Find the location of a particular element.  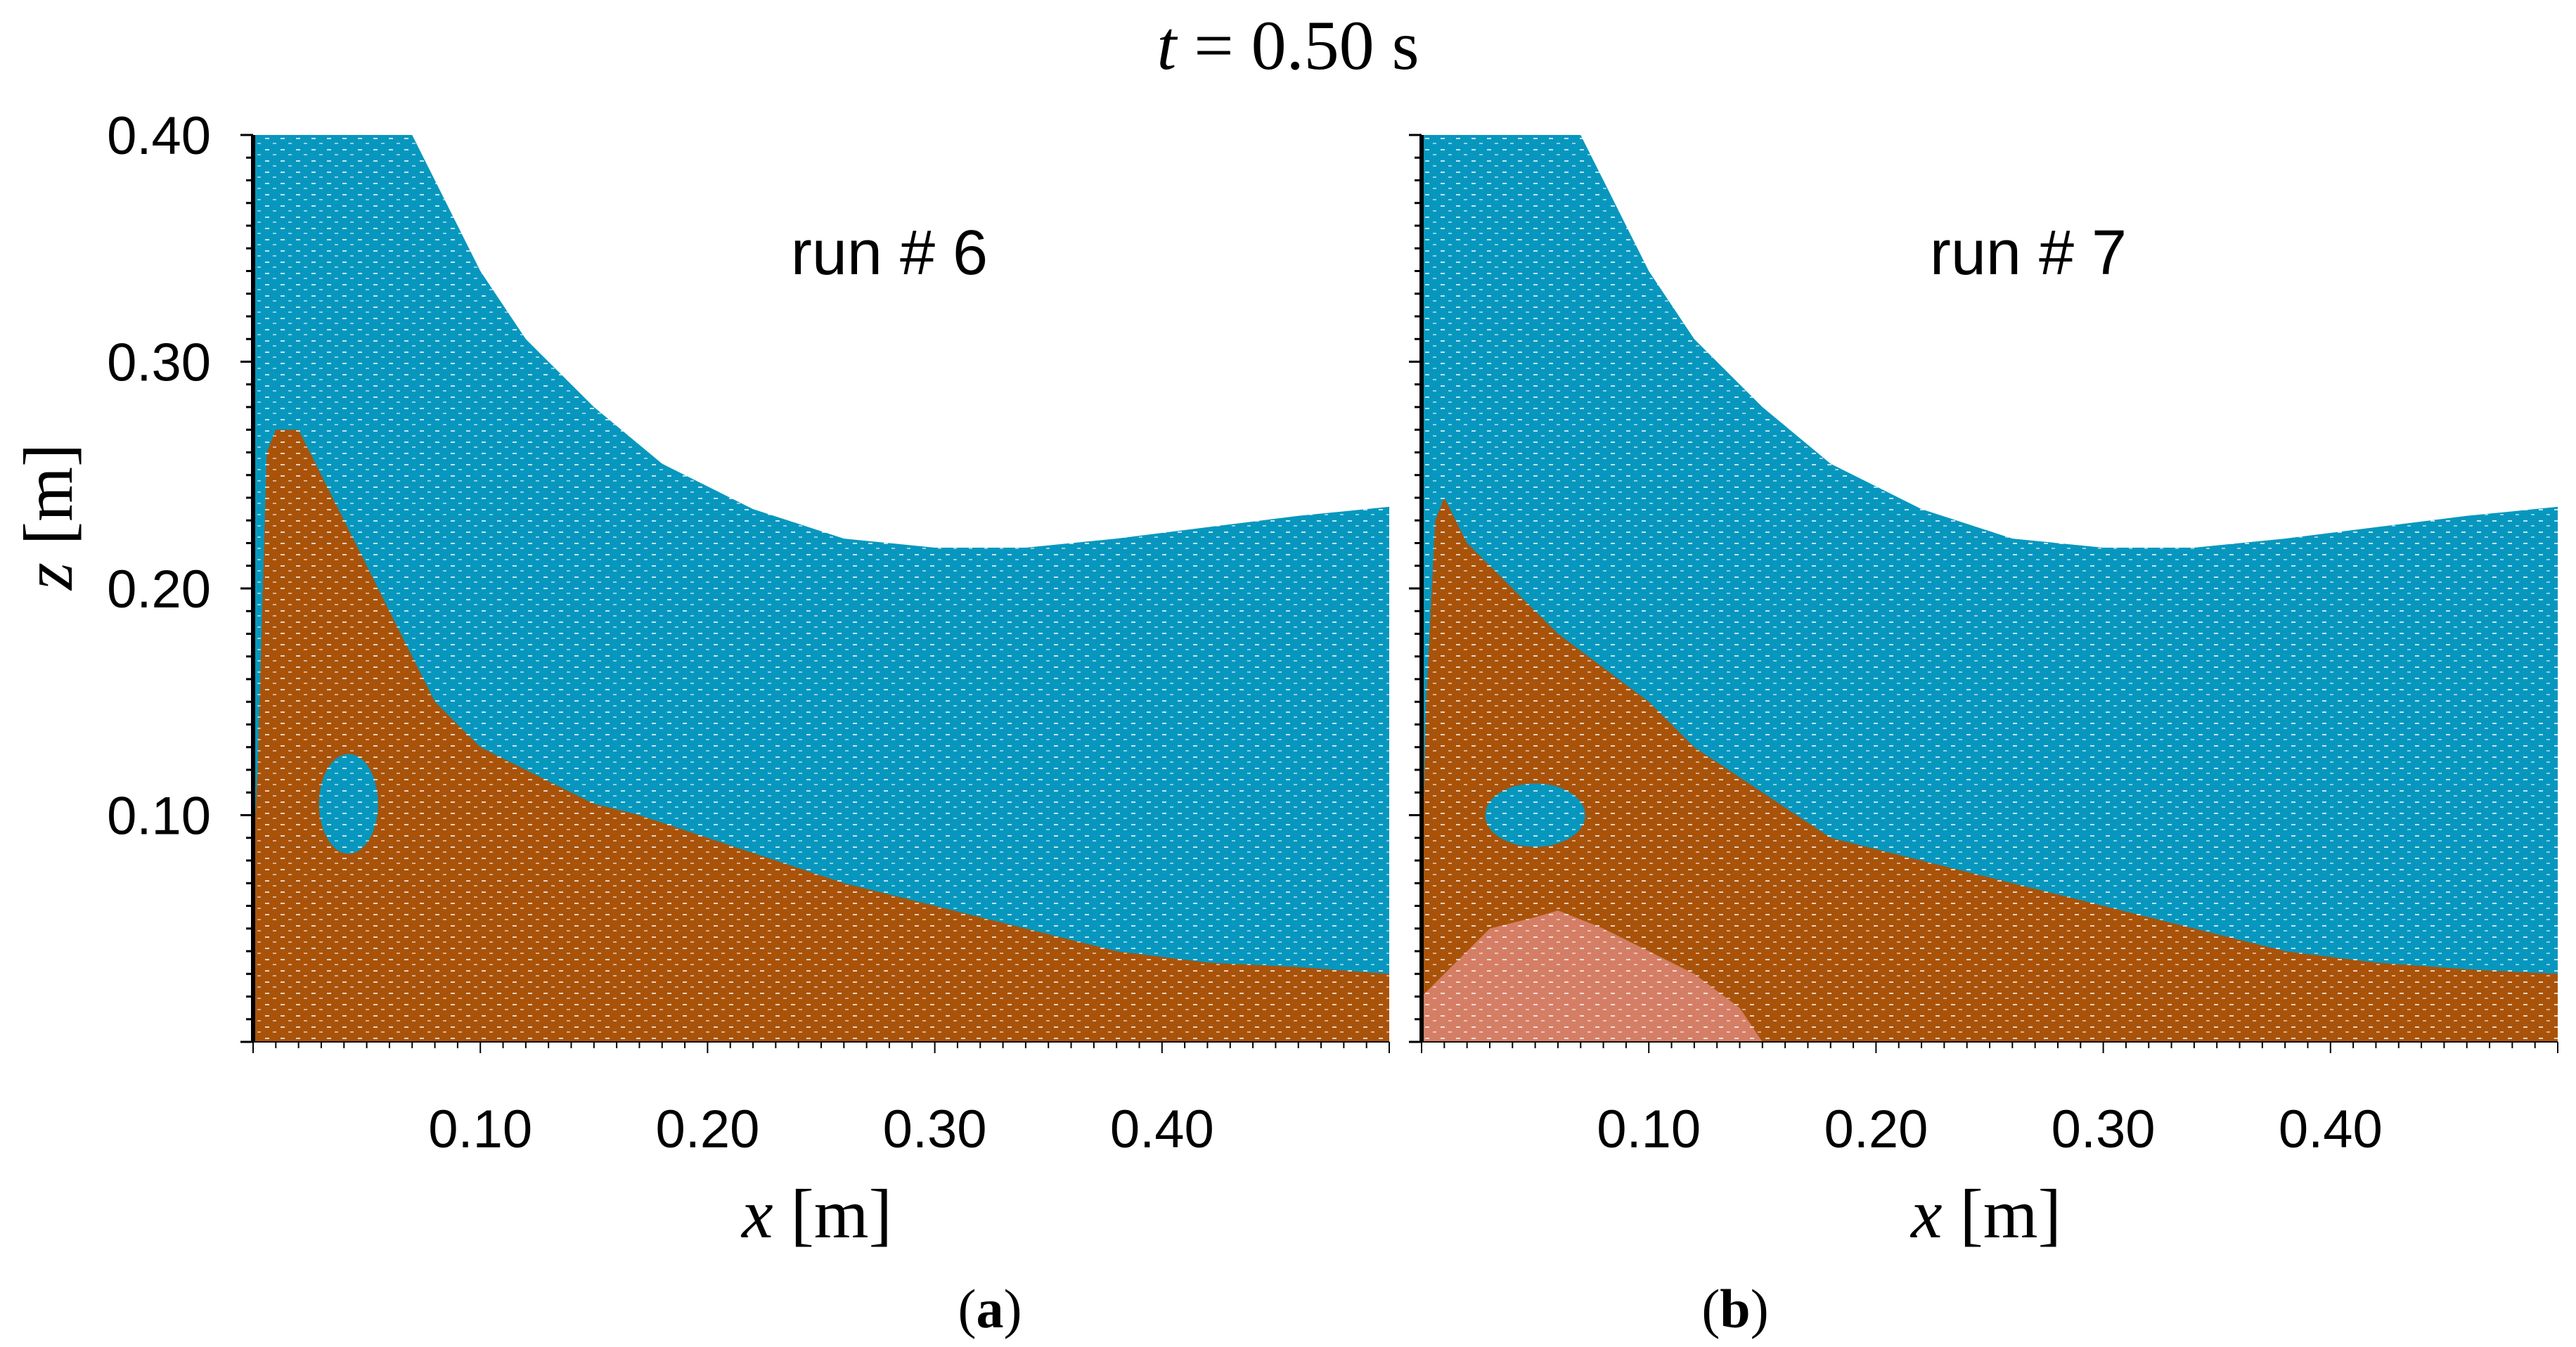

y-tick-label: 0.40 is located at coordinates (159, 136).